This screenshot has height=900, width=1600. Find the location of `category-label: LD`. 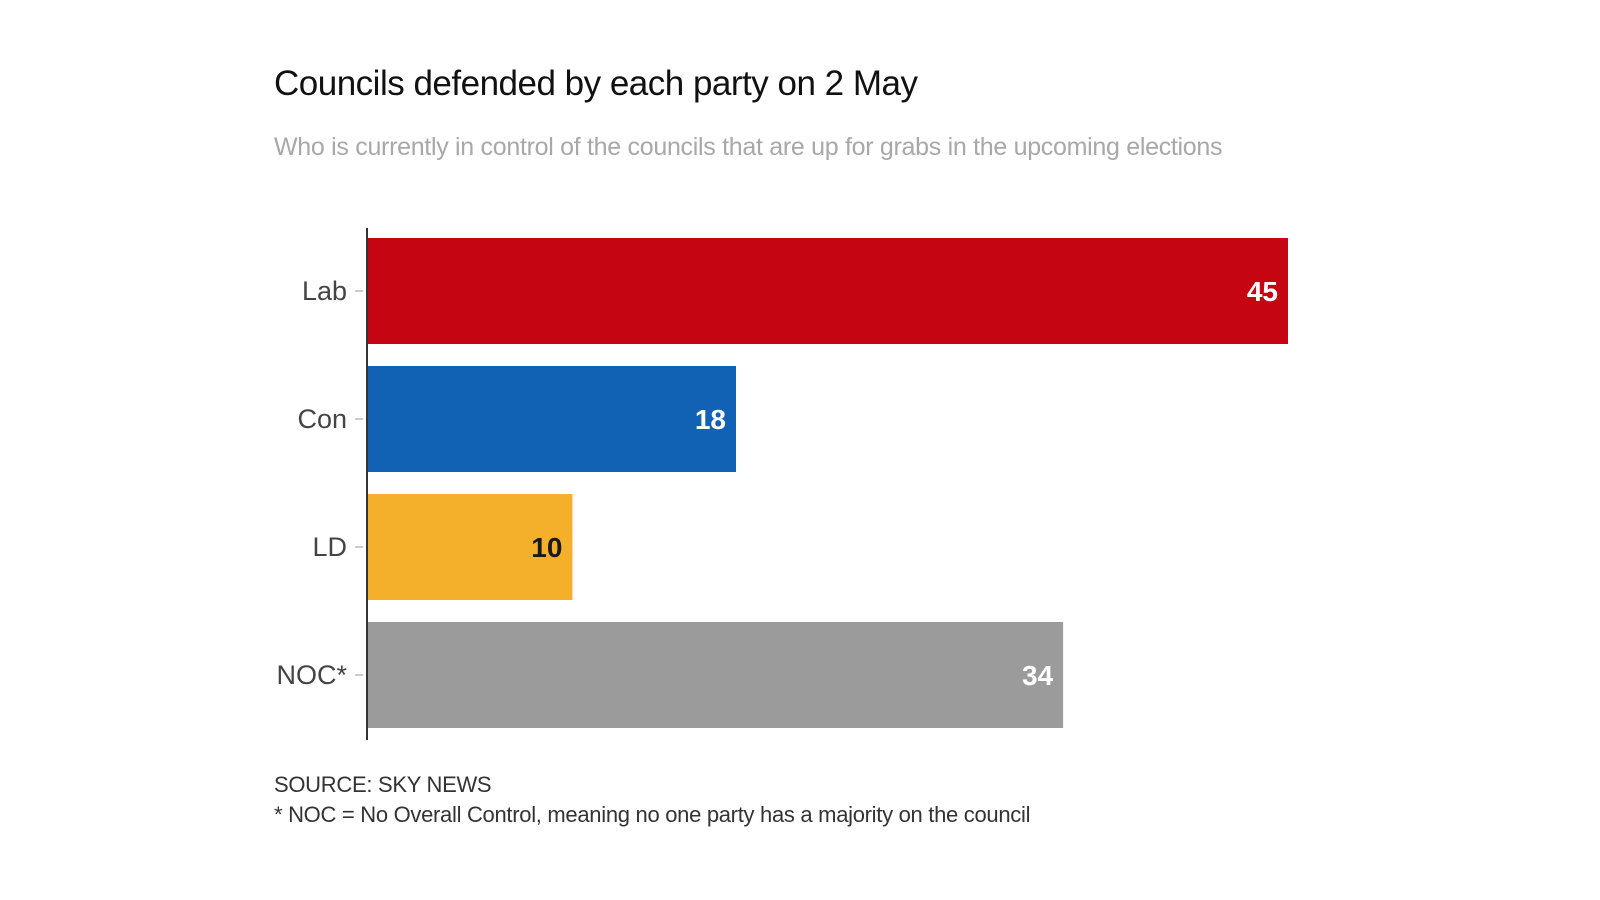

category-label: LD is located at coordinates (329, 547).